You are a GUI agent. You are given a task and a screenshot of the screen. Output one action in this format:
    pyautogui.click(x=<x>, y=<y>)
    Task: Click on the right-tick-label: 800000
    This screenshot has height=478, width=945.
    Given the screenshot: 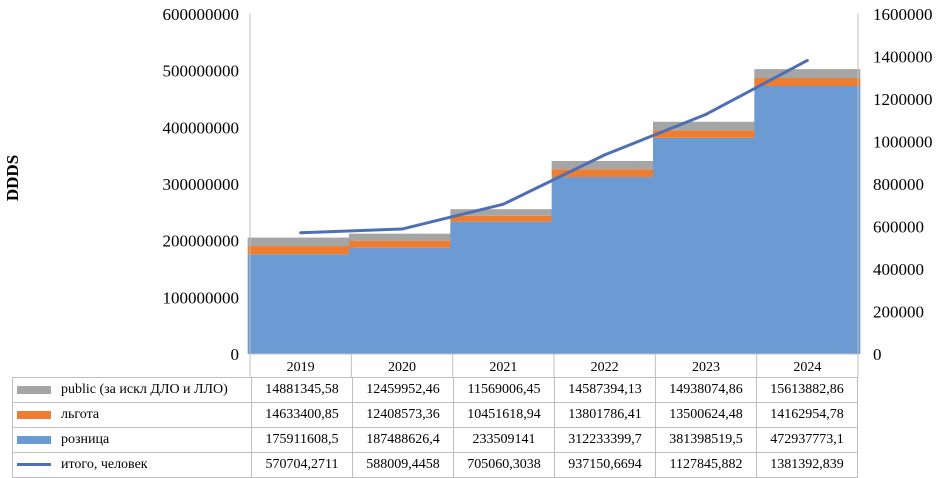 What is the action you would take?
    pyautogui.click(x=898, y=184)
    